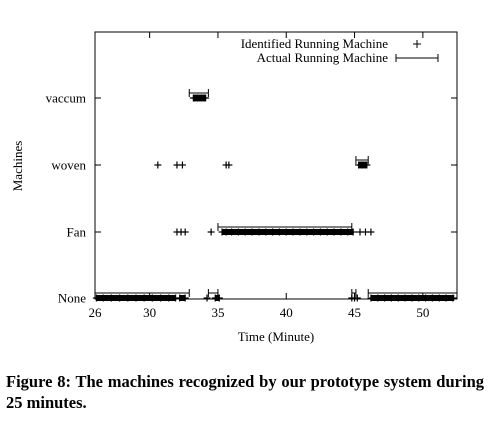 This screenshot has width=492, height=427. Describe the element at coordinates (417, 58) in the screenshot. I see `legend-marker-actual` at that location.